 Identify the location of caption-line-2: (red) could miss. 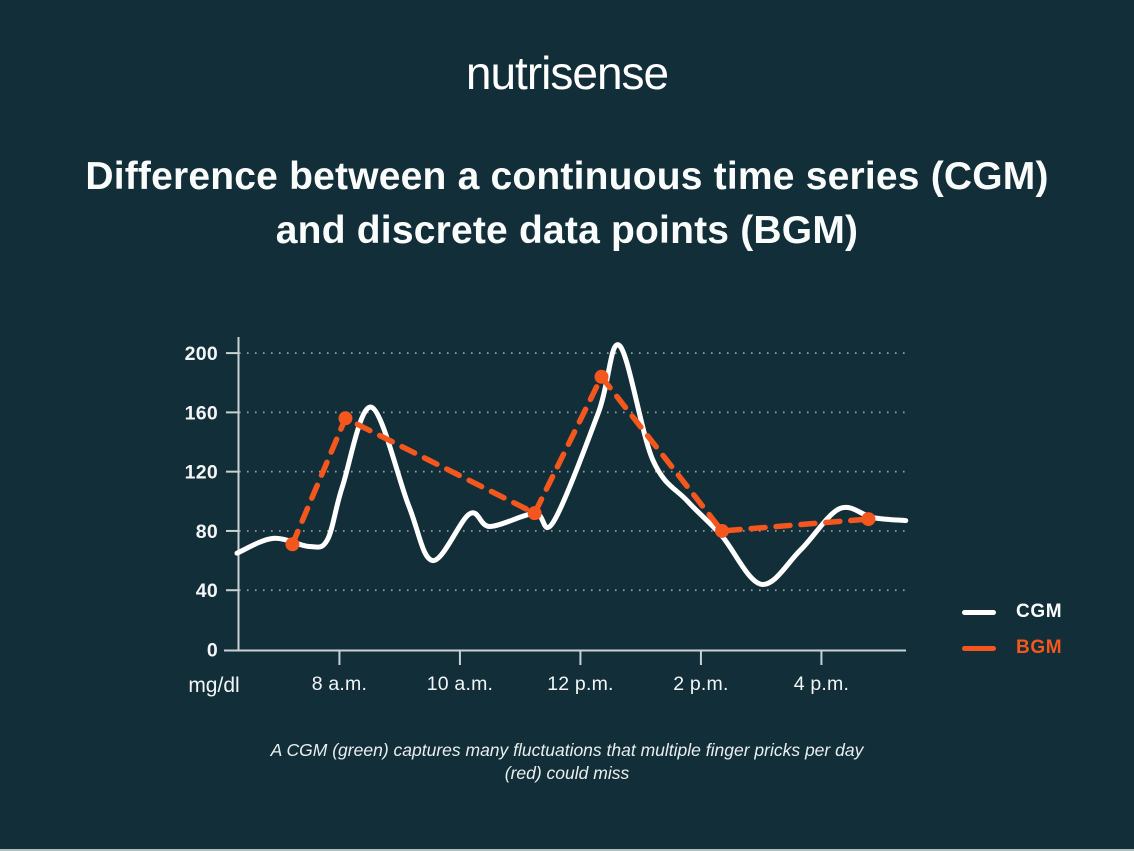
(567, 773).